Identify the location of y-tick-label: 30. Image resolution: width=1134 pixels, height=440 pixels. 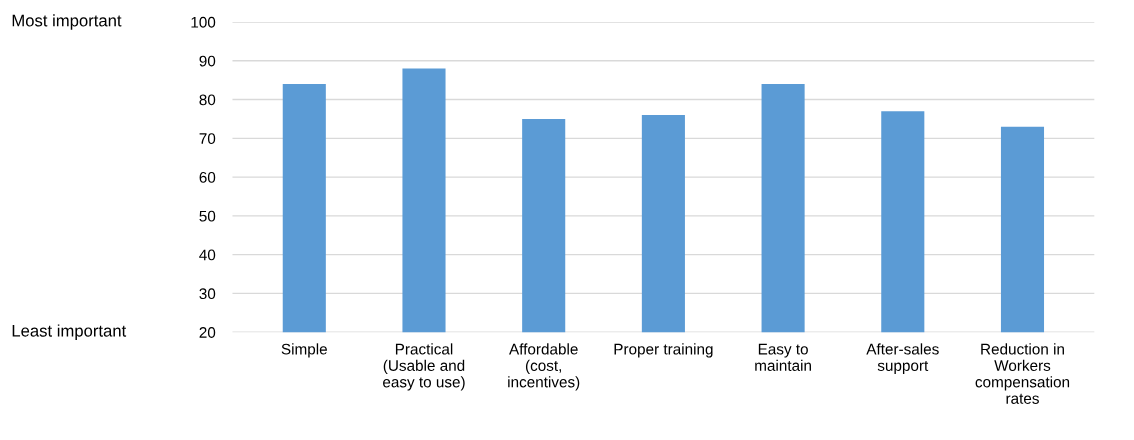
(207, 294).